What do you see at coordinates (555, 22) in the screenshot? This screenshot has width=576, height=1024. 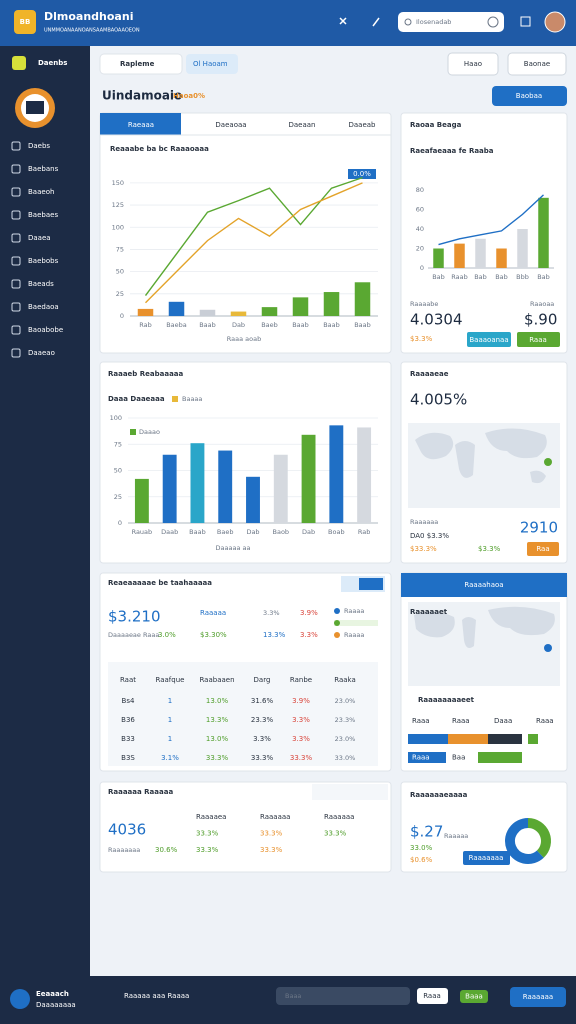 I see `avatar` at bounding box center [555, 22].